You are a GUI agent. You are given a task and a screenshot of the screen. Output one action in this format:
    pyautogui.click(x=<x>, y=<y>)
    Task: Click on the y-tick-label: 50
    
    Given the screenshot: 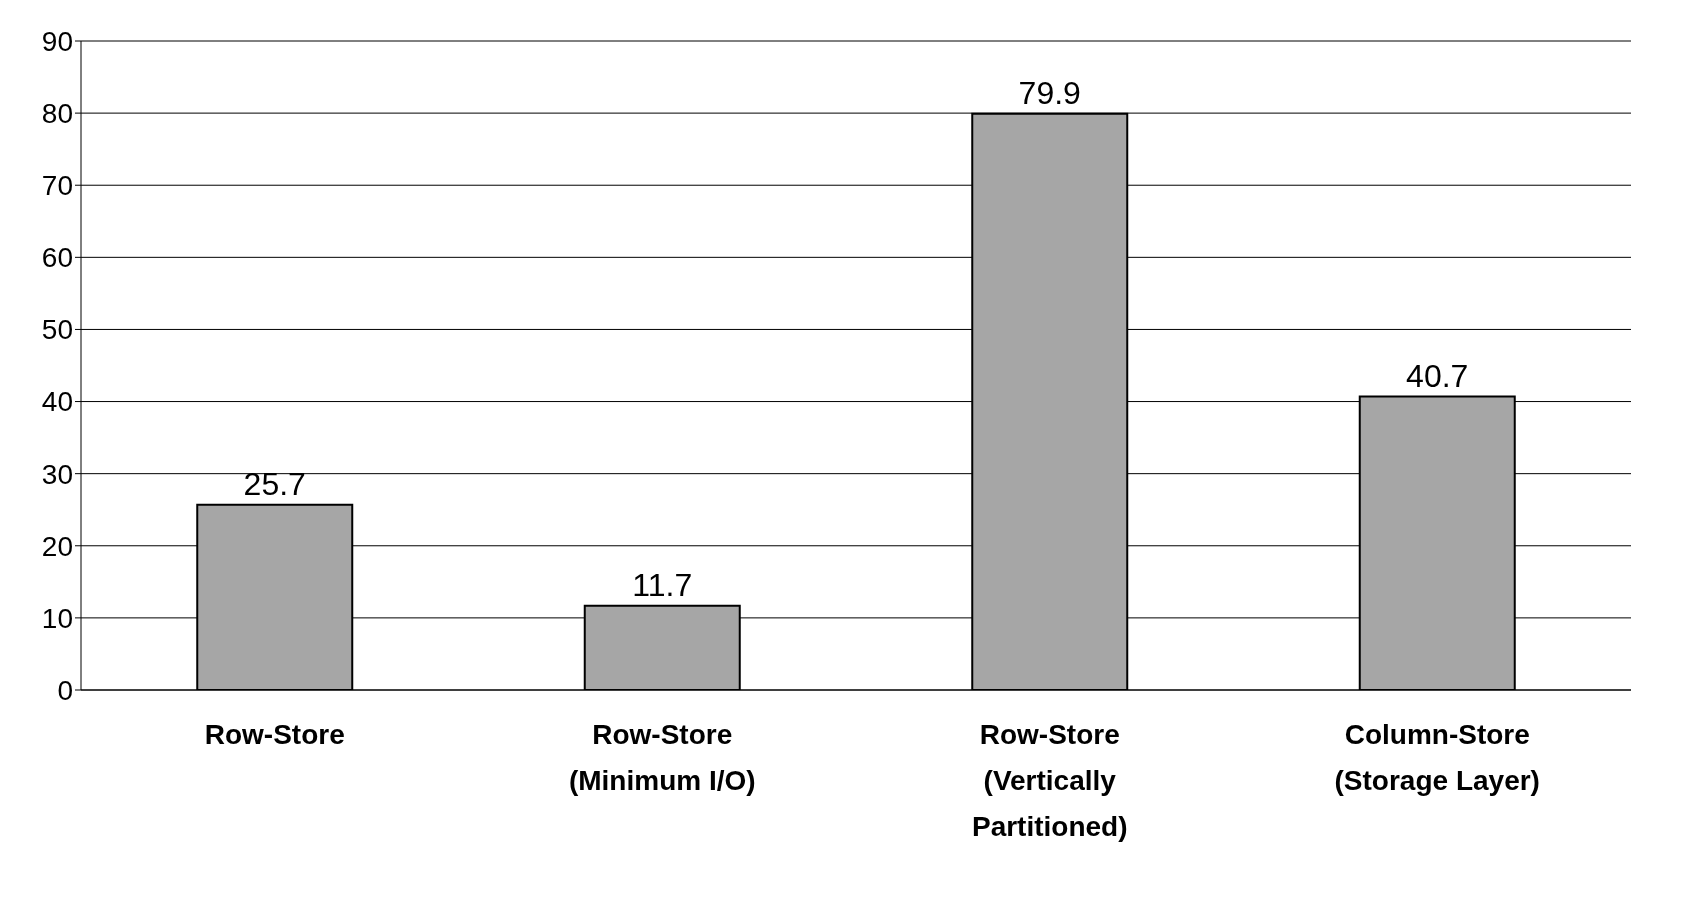 What is the action you would take?
    pyautogui.click(x=57, y=330)
    